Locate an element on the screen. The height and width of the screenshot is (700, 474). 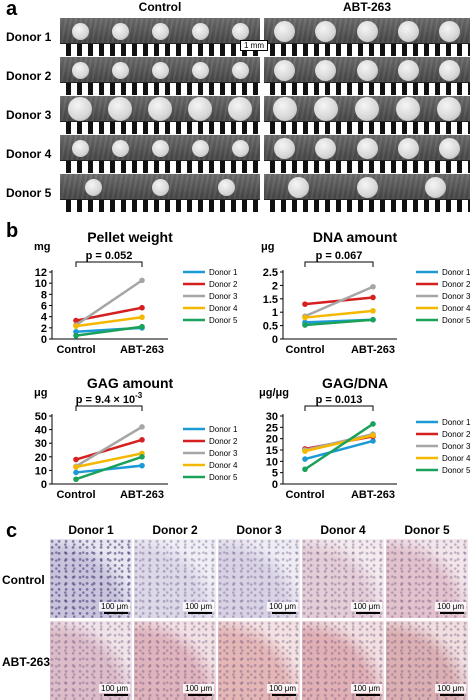
p-value-annotation: p = 0.052 is located at coordinates (109, 256).